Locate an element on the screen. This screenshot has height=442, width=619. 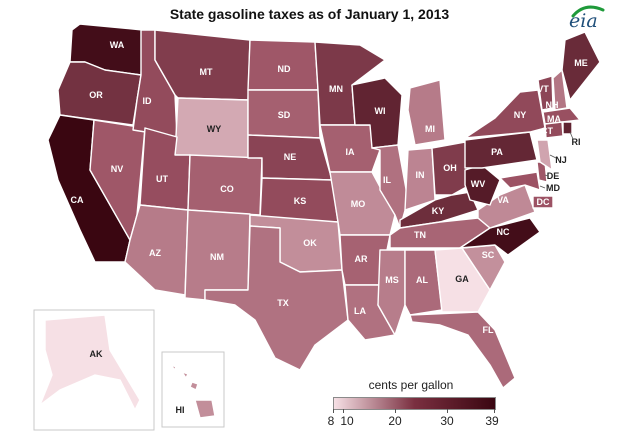
label-MI: MI is located at coordinates (430, 129).